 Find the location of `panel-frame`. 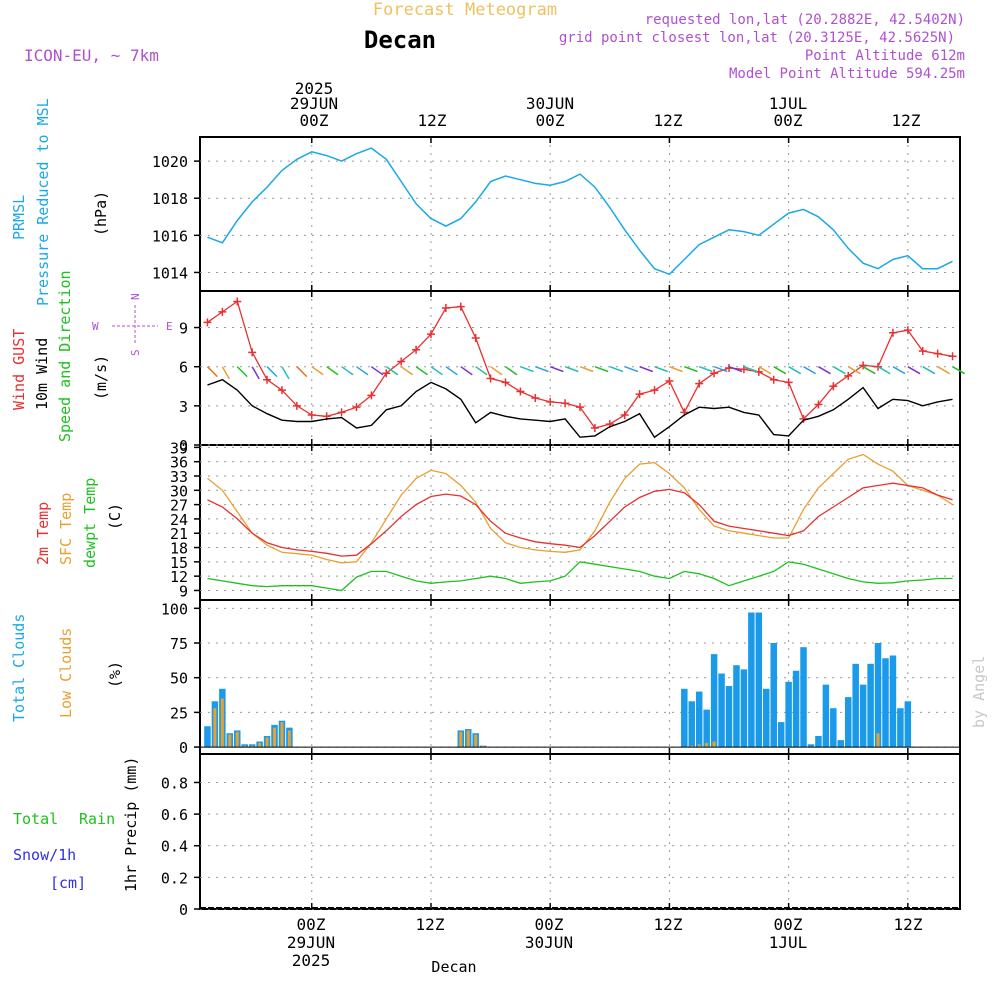

panel-frame is located at coordinates (580, 214).